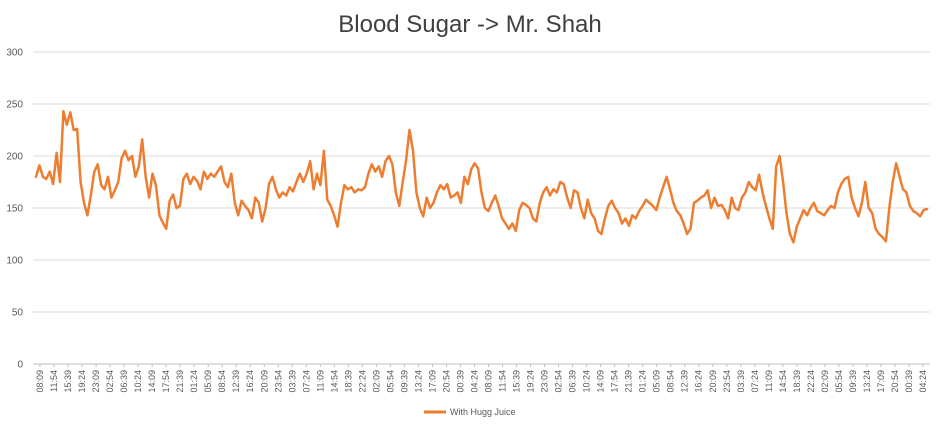 The image size is (940, 430). What do you see at coordinates (14, 105) in the screenshot?
I see `y-tick-label: 250` at bounding box center [14, 105].